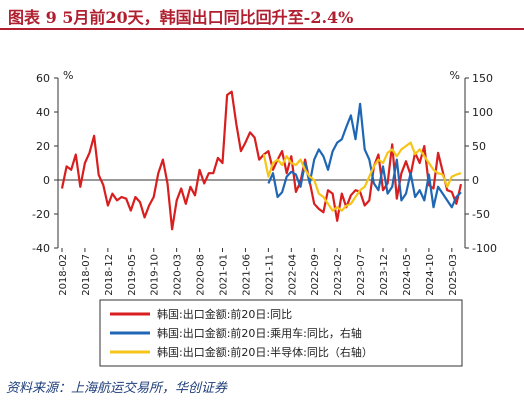 The height and width of the screenshot is (403, 524). I want to click on source-note: 资料来源：上海航运交易所，华创证券, so click(117, 388).